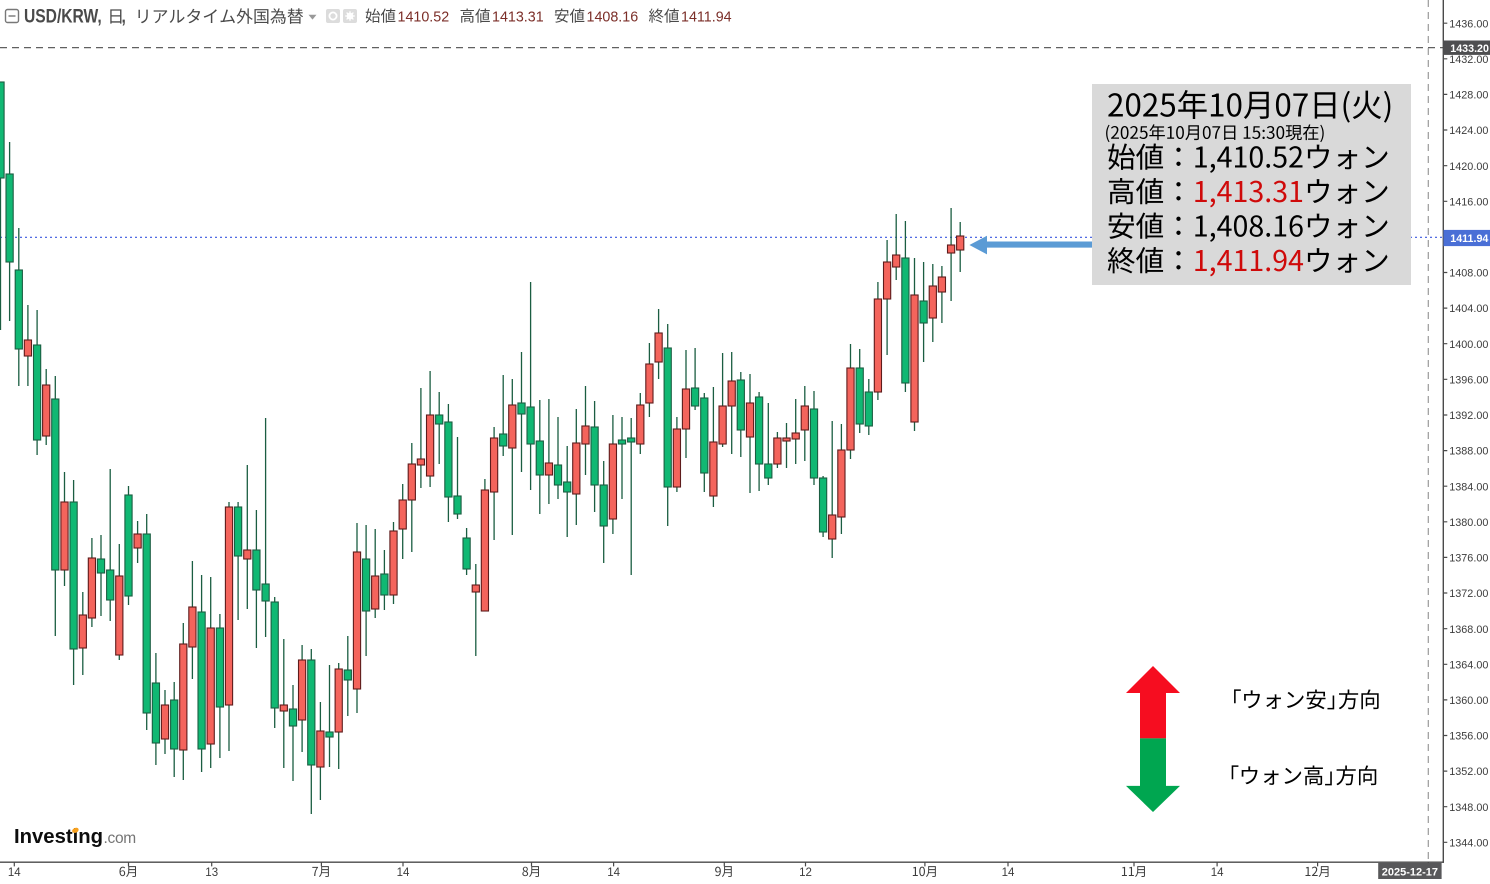  I want to click on svg-text: 1404.00, so click(1468, 309).